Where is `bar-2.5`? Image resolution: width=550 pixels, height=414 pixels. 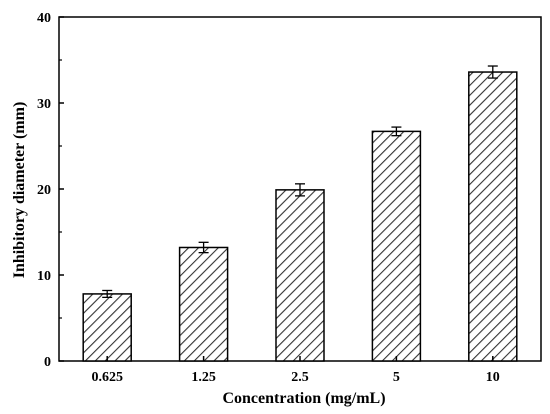 bar-2.5 is located at coordinates (300, 275).